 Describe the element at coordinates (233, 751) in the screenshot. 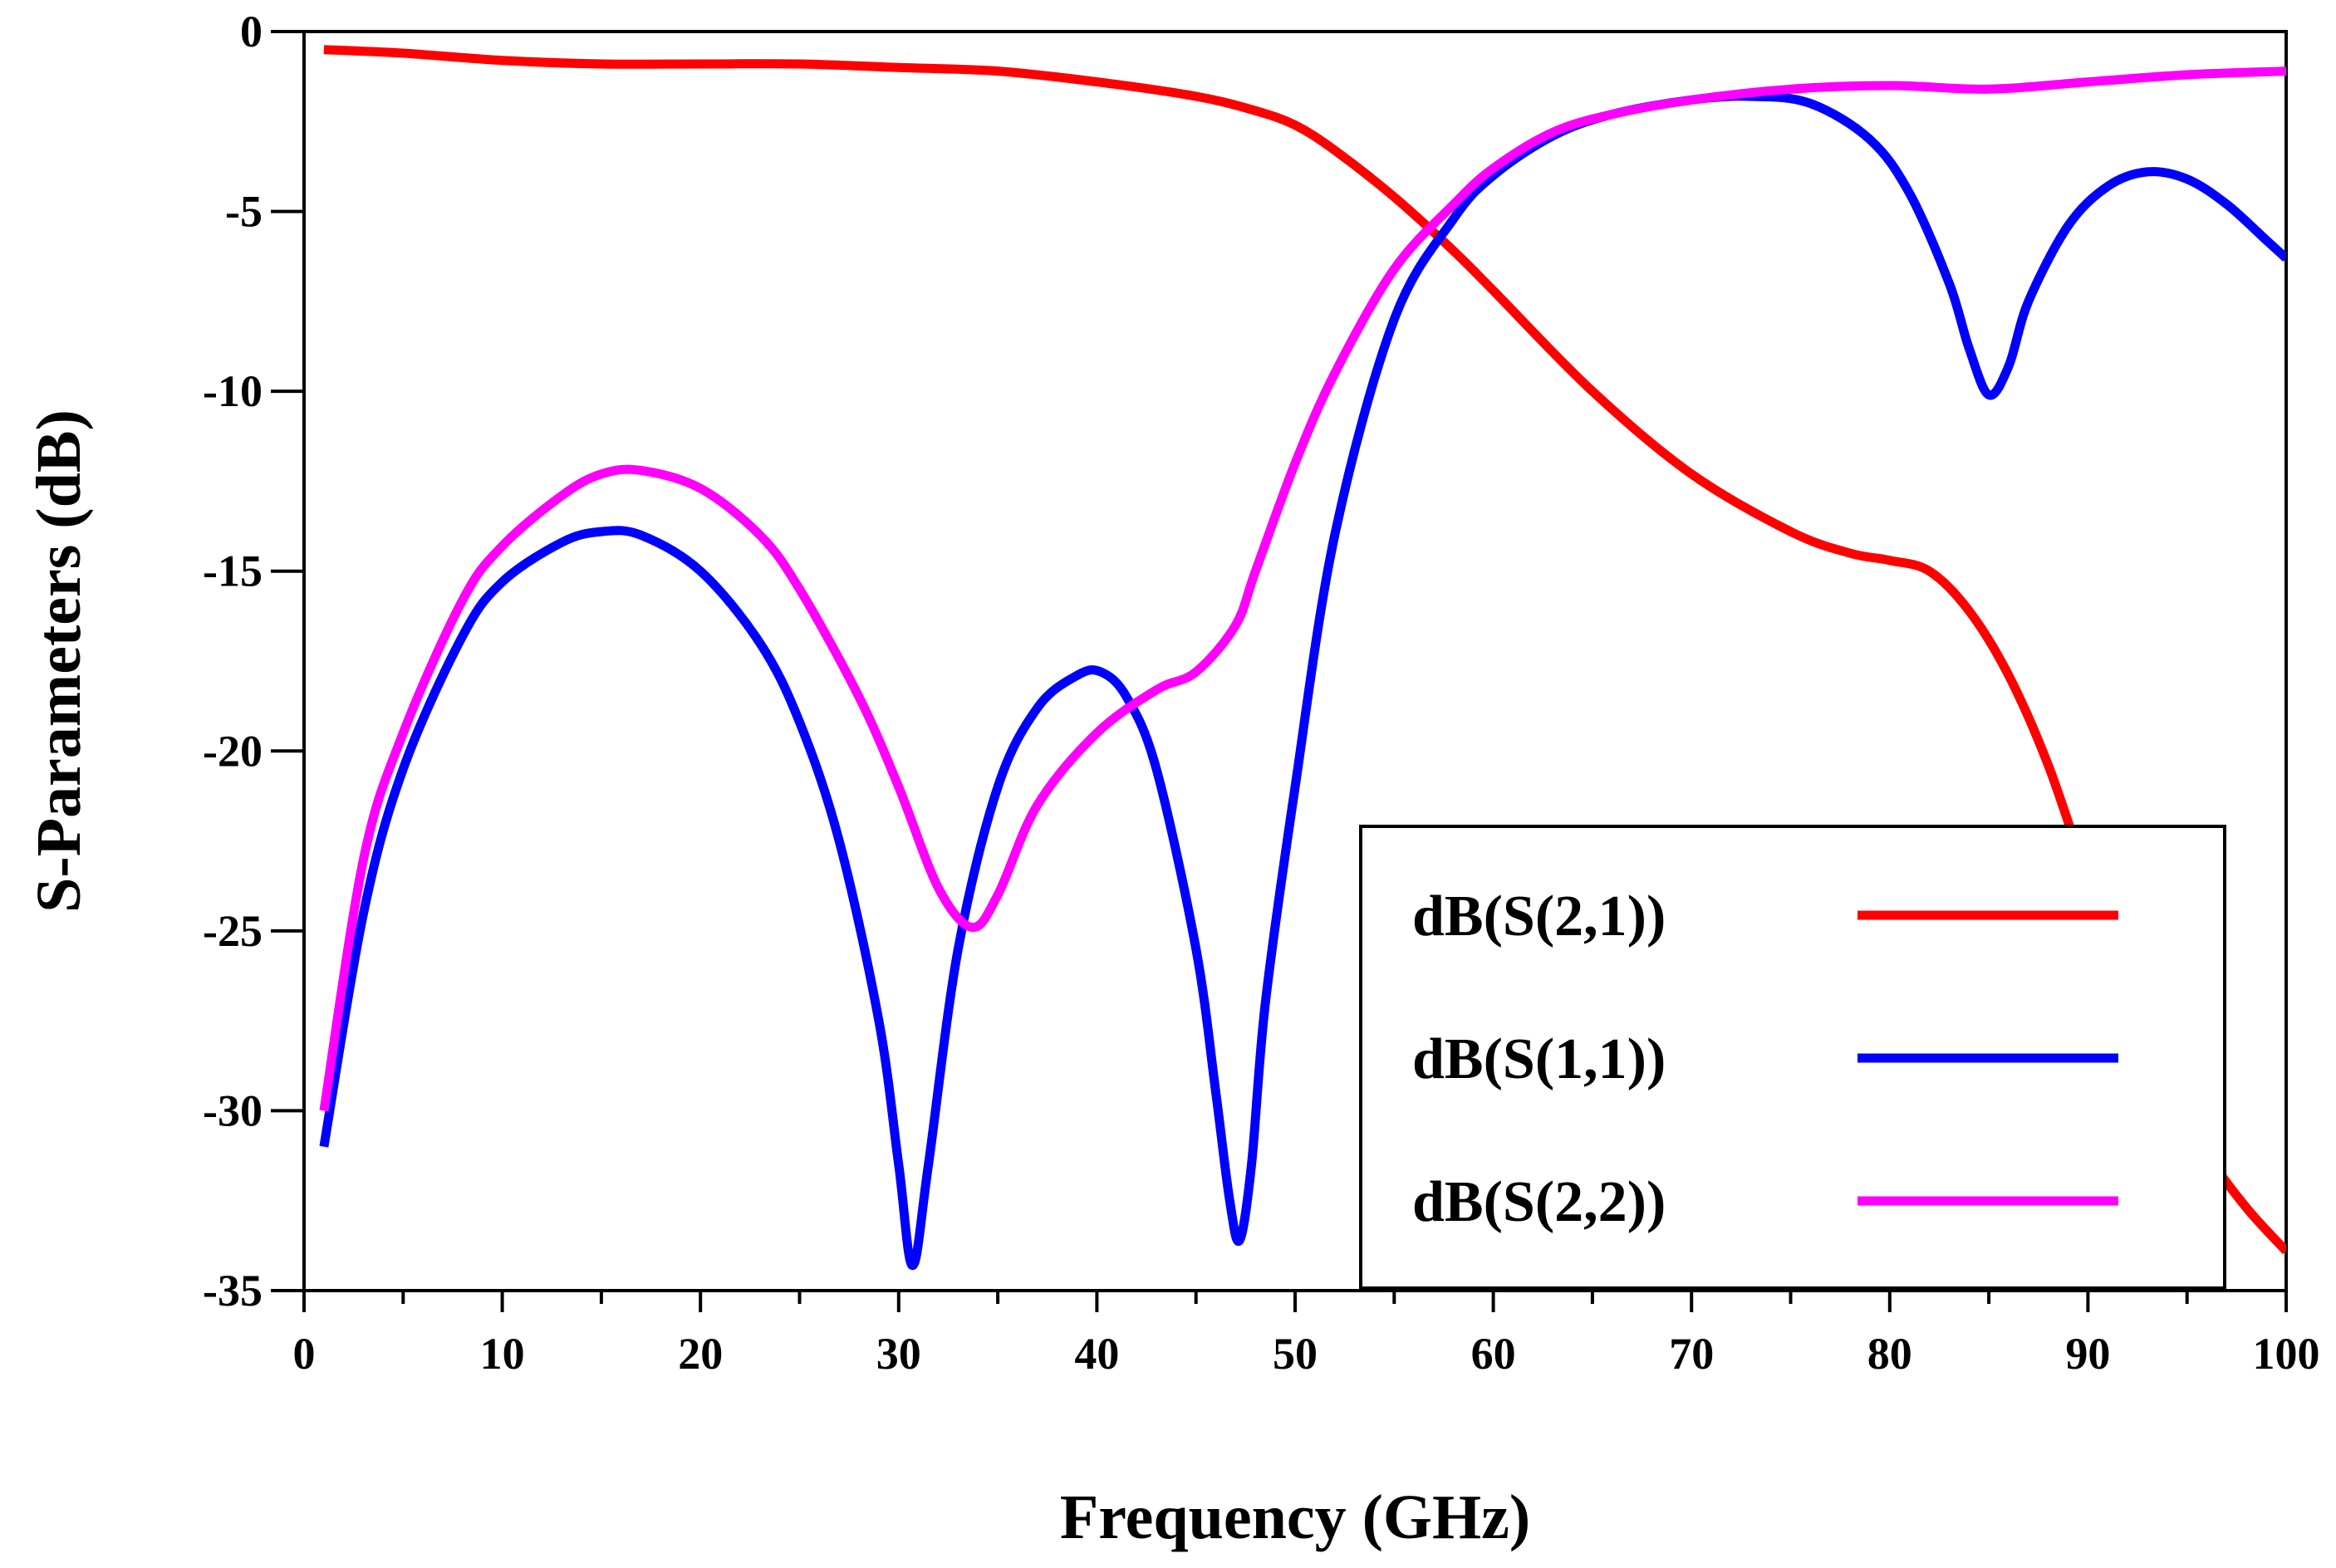

I see `y-tick-label: -20` at that location.